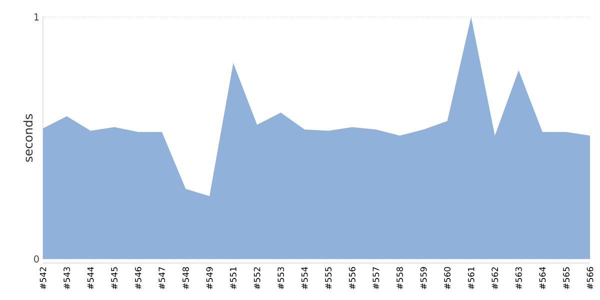 This screenshot has width=600, height=300. What do you see at coordinates (590, 278) in the screenshot?
I see `x-tick-label: #566` at bounding box center [590, 278].